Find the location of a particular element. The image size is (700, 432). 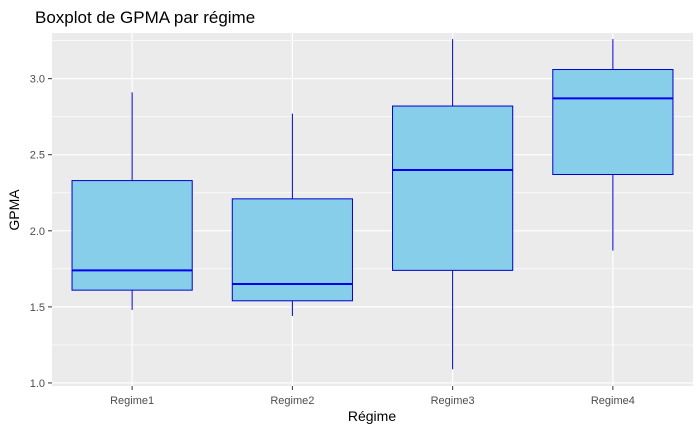

y-axis-ticks: 1.0 1.5 2.0 2.5 3.0 is located at coordinates (41, 232).